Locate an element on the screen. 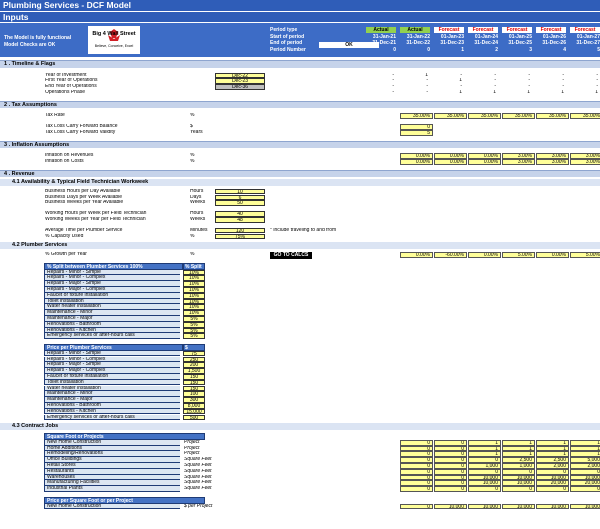 This screenshot has width=600, height=529. sheet-subtitle: Inputs is located at coordinates (300, 16).